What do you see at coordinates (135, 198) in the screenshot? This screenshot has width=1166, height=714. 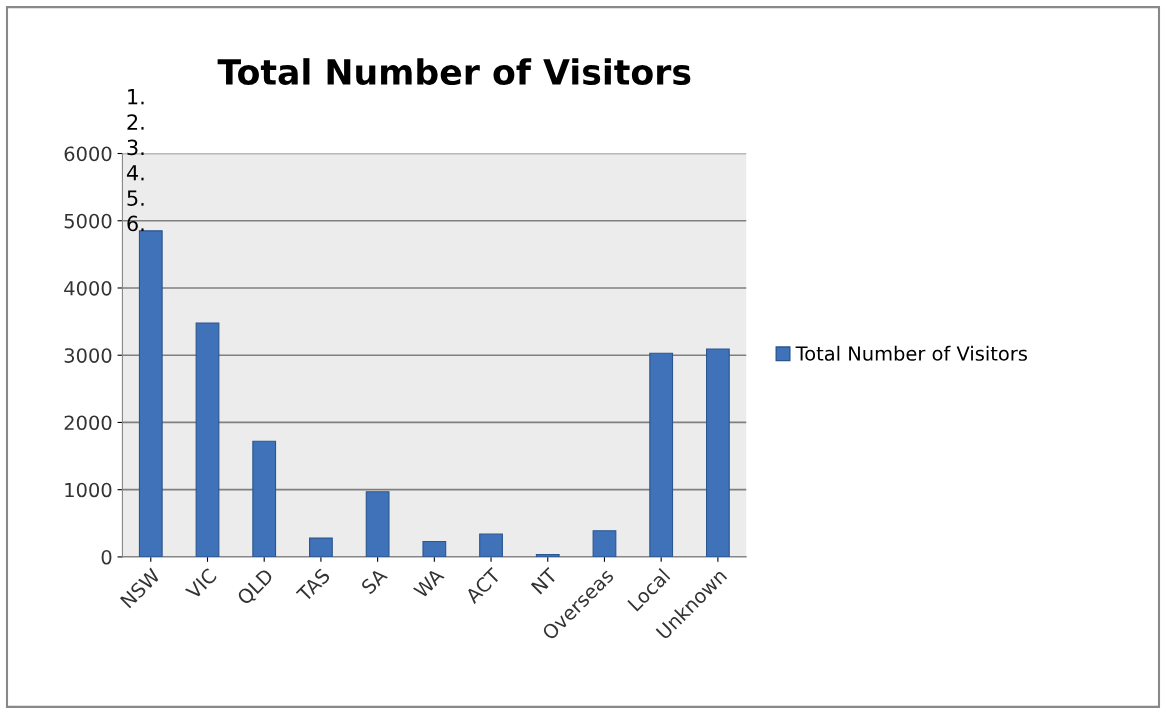 I see `annotation: 5.` at bounding box center [135, 198].